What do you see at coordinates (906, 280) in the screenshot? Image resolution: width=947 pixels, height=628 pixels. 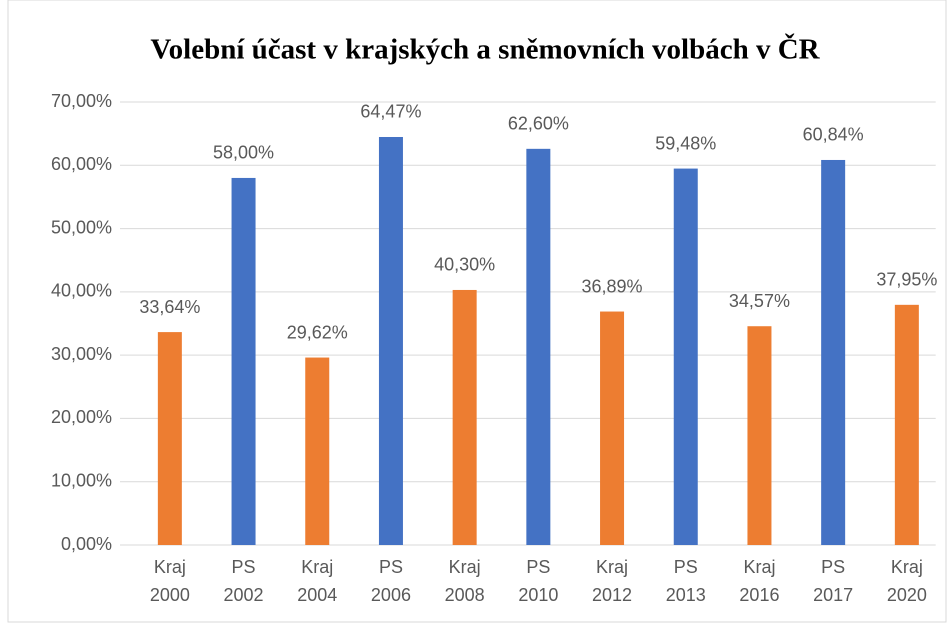 I see `data-label: 37,95%` at bounding box center [906, 280].